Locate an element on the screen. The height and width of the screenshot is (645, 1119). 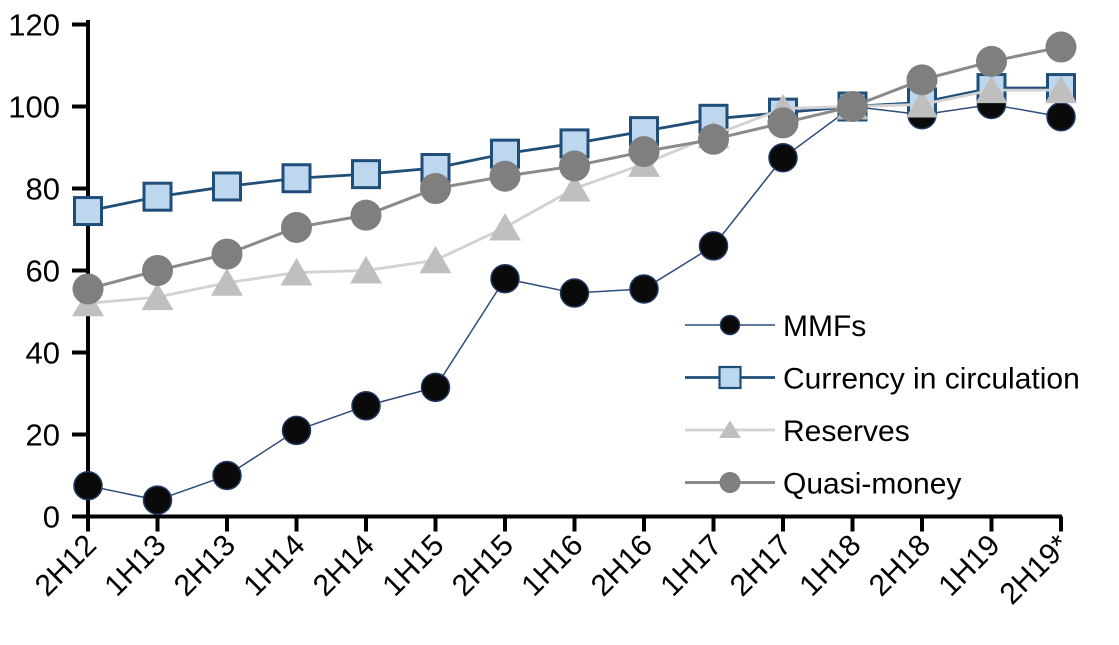
legend-item: Currency in circulation is located at coordinates (882, 379).